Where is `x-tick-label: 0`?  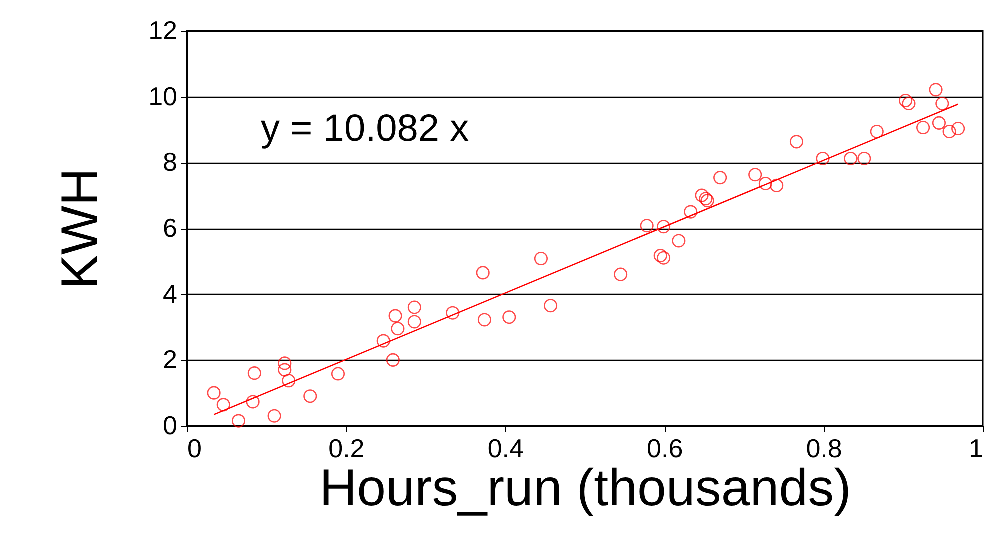
x-tick-label: 0 is located at coordinates (195, 449).